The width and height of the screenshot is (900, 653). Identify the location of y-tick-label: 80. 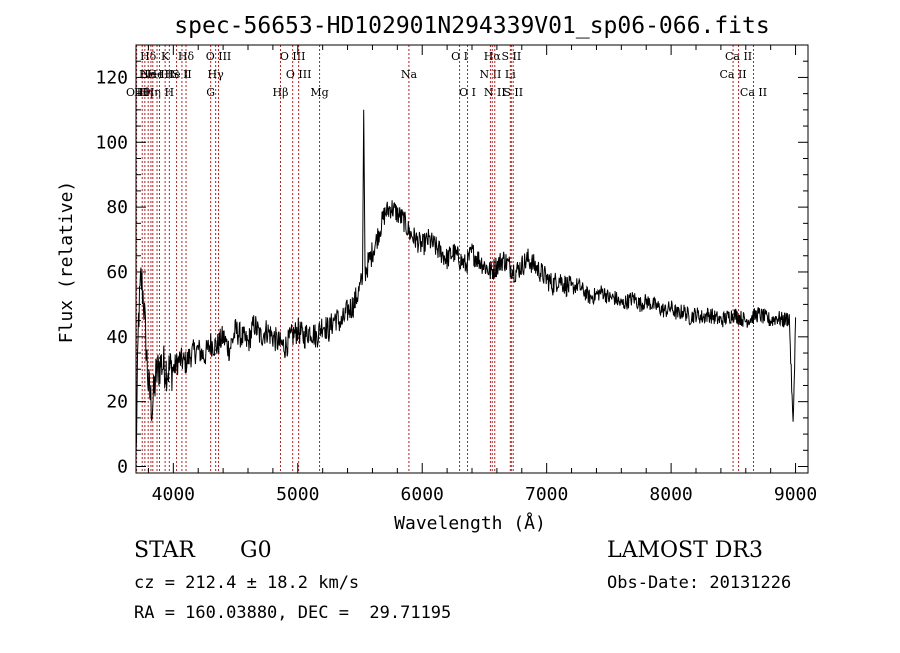
(117, 207).